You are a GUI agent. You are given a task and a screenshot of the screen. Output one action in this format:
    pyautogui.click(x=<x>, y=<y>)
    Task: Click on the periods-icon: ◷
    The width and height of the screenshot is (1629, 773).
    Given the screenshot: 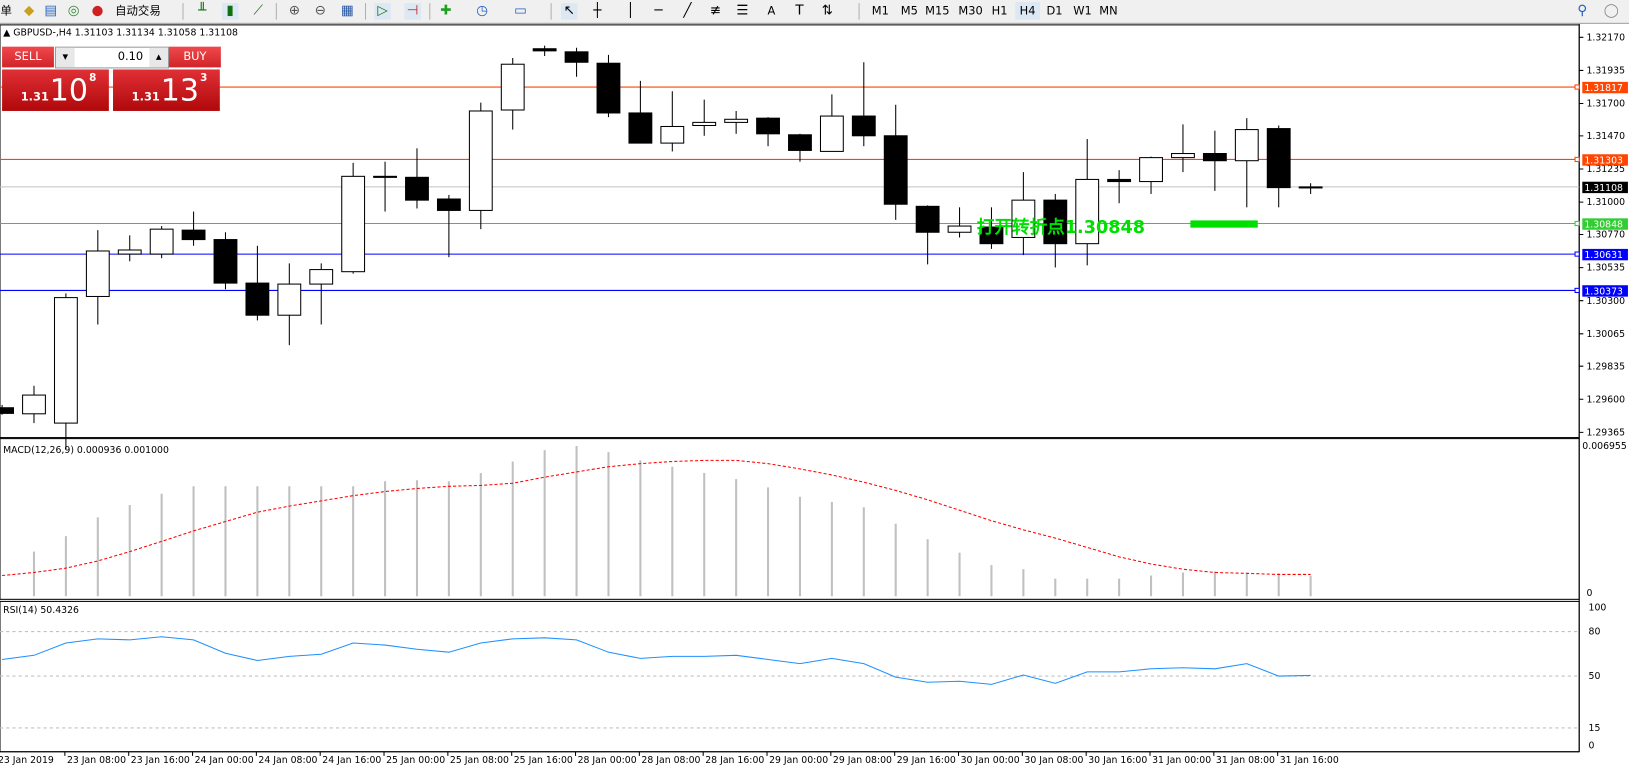 What is the action you would take?
    pyautogui.click(x=482, y=11)
    